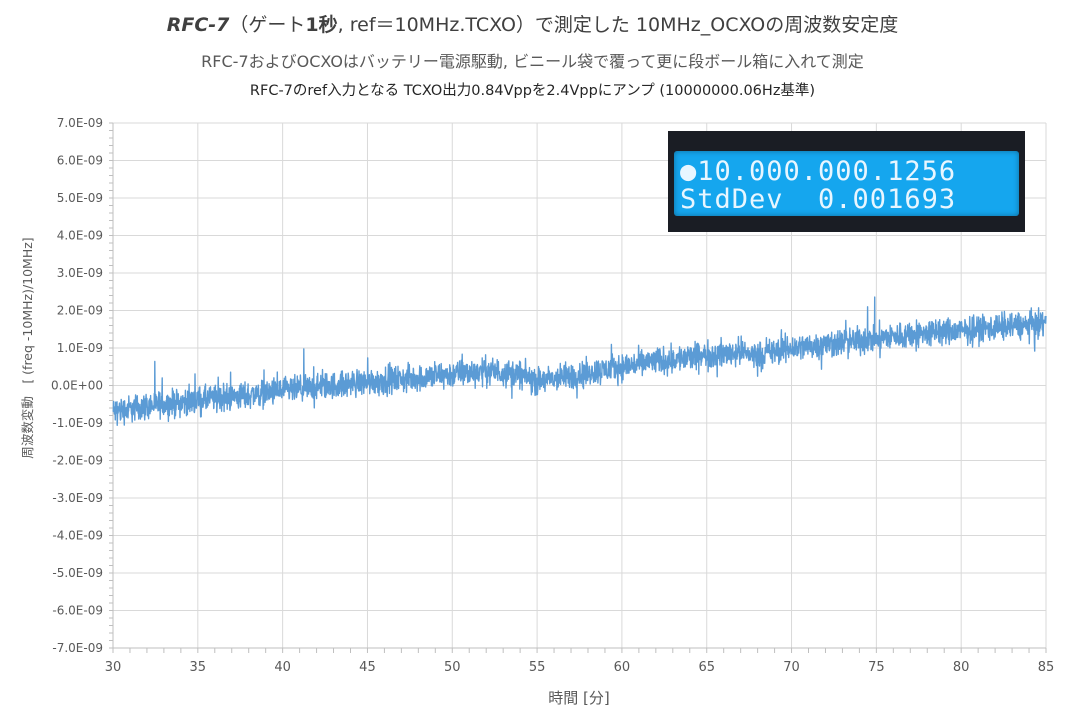 Image resolution: width=1065 pixels, height=721 pixels. What do you see at coordinates (77, 423) in the screenshot?
I see `y-tick-label: -1.0E-09` at bounding box center [77, 423].